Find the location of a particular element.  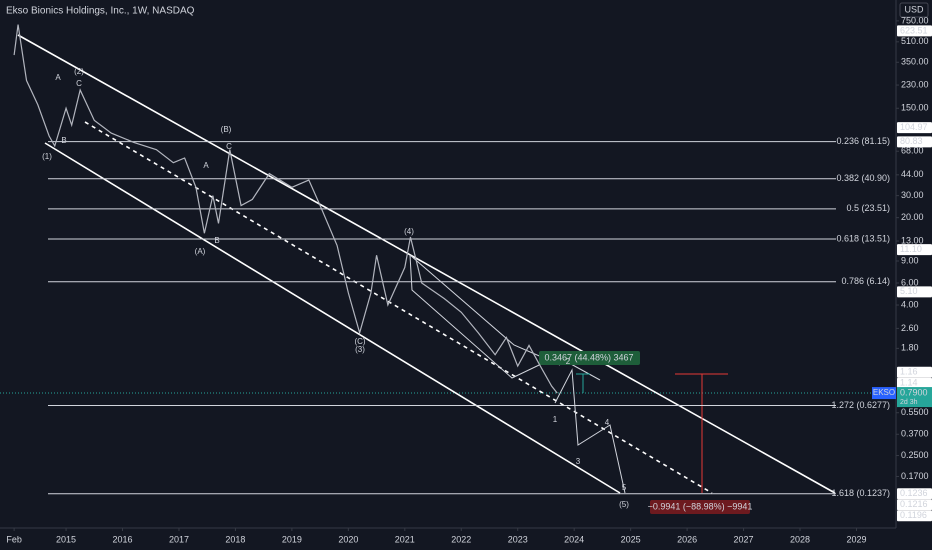

measure-down-box is located at coordinates (700, 507).